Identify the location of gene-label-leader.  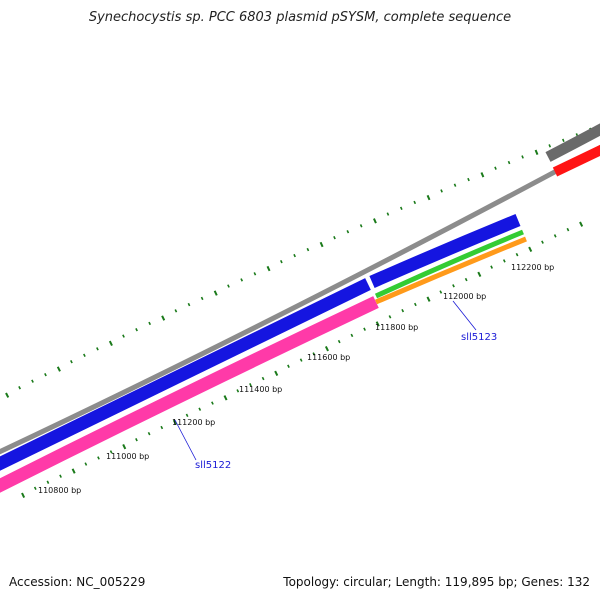
(185, 440).